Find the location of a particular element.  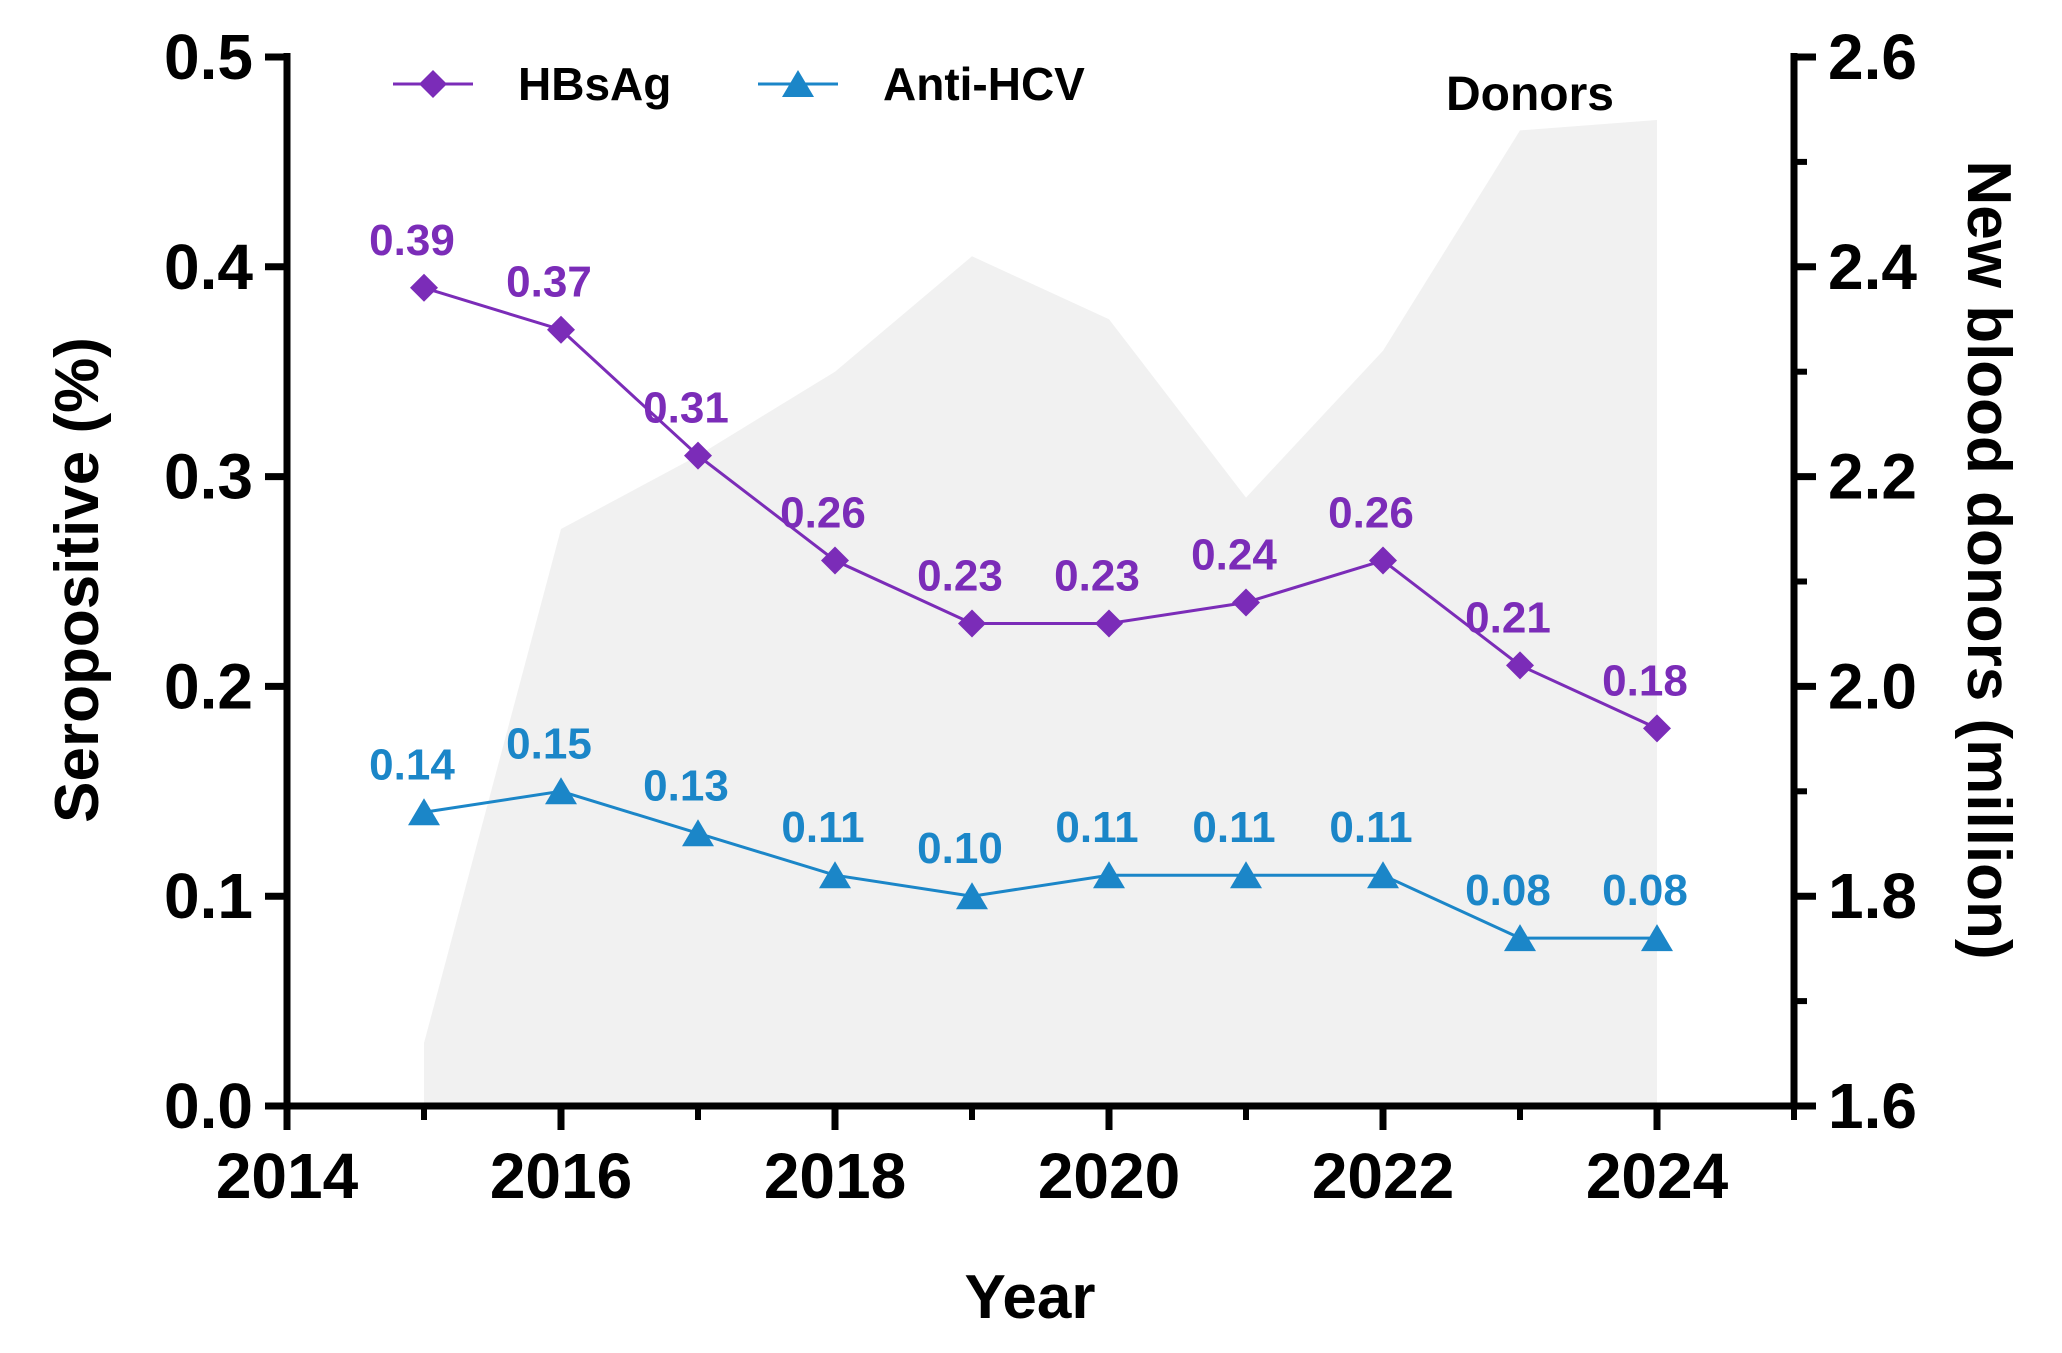

y2-axis-title: New blood donors (million) is located at coordinates (1988, 559).